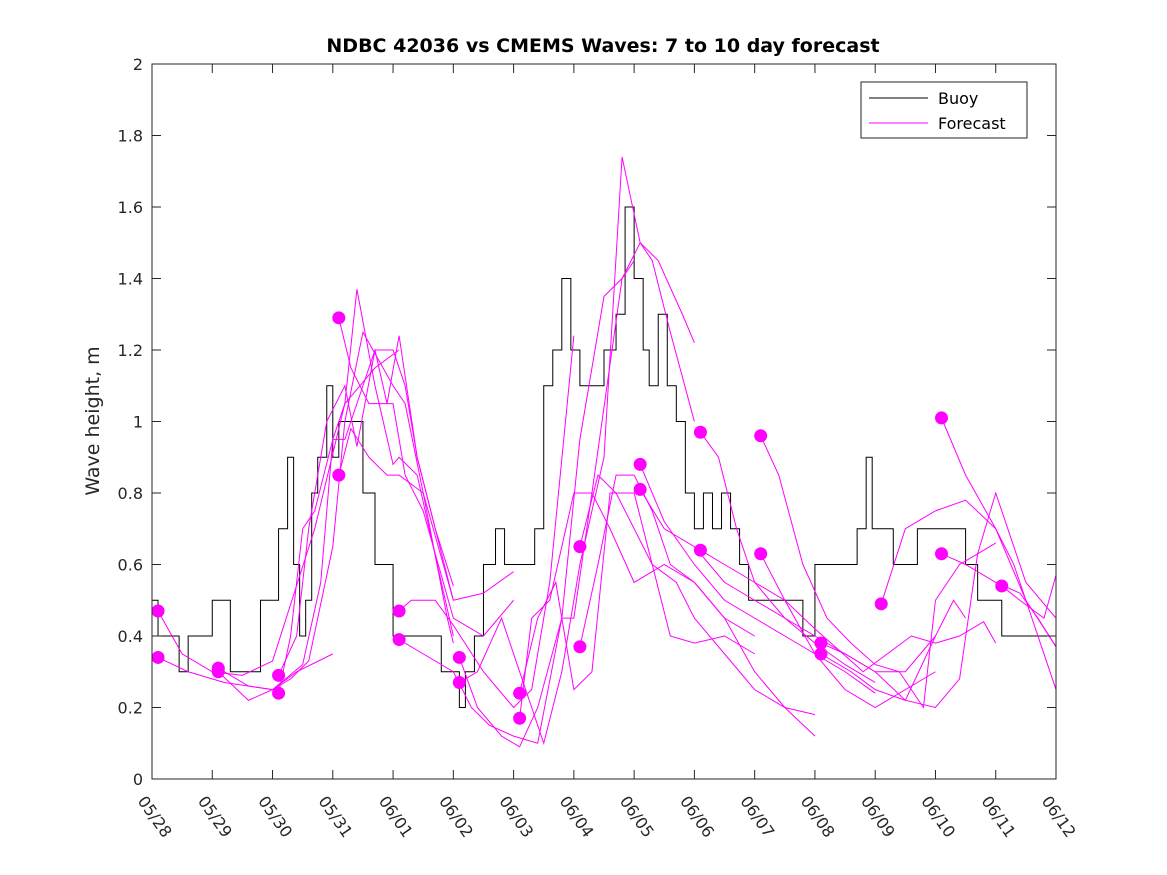 The width and height of the screenshot is (1167, 875). I want to click on y-tick-label: 1.4, so click(130, 279).